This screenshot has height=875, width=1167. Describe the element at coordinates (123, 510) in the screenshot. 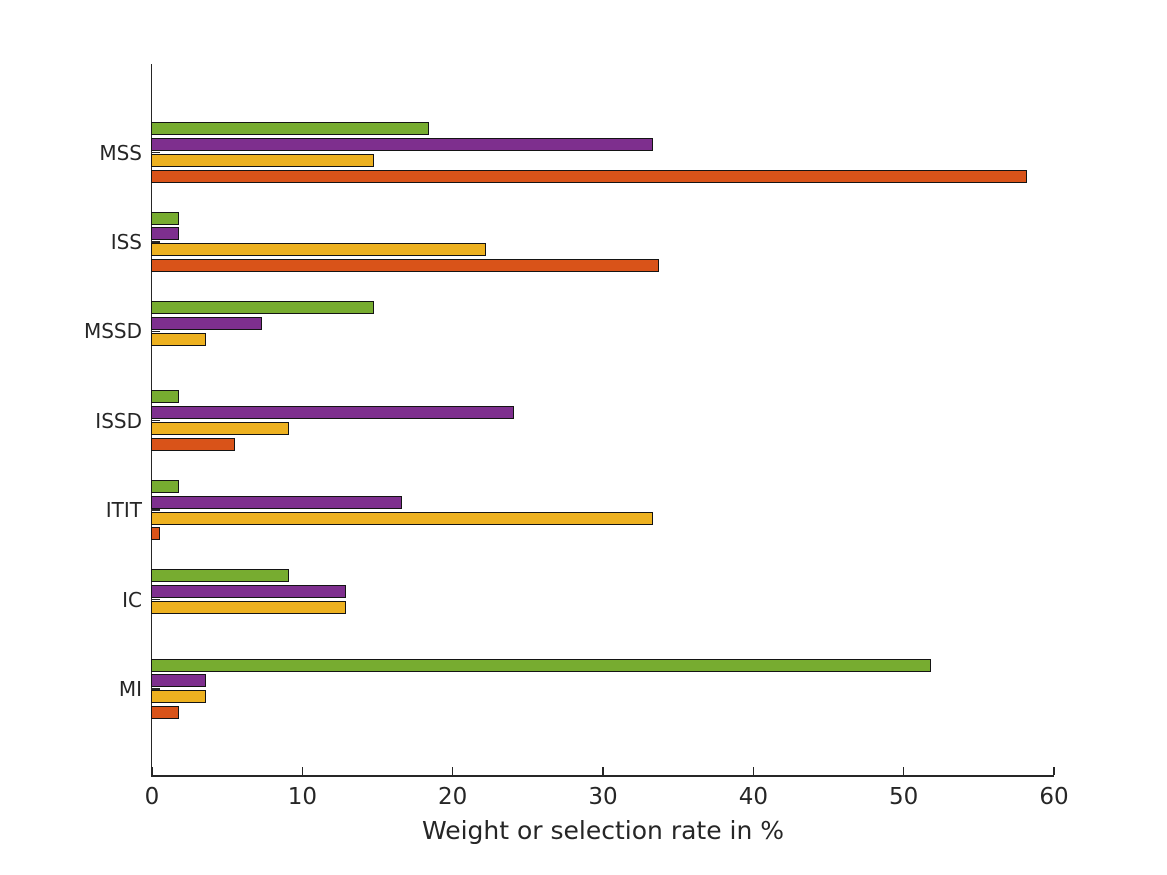

I see `y-tick-label: ITIT` at that location.